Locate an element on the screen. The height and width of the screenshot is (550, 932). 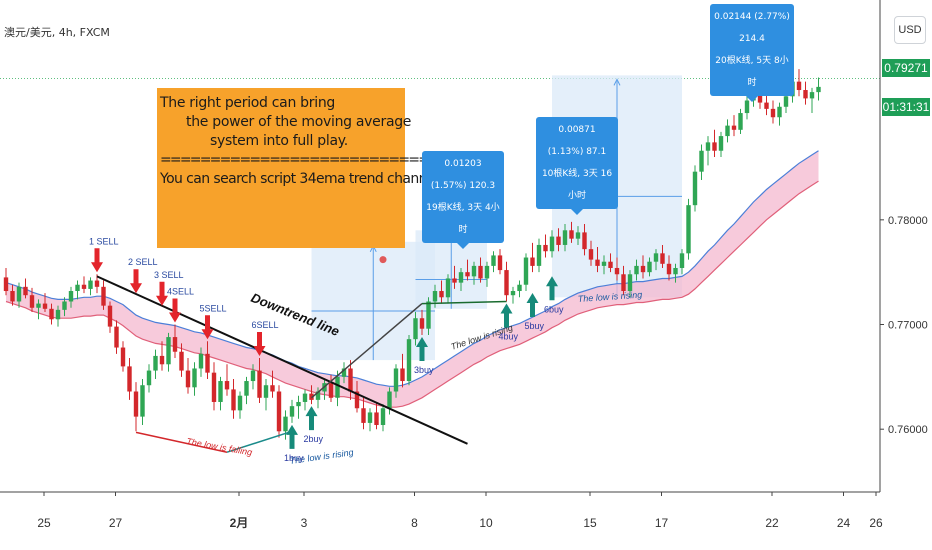
y-tick-label: 0.76000 is located at coordinates (908, 430).